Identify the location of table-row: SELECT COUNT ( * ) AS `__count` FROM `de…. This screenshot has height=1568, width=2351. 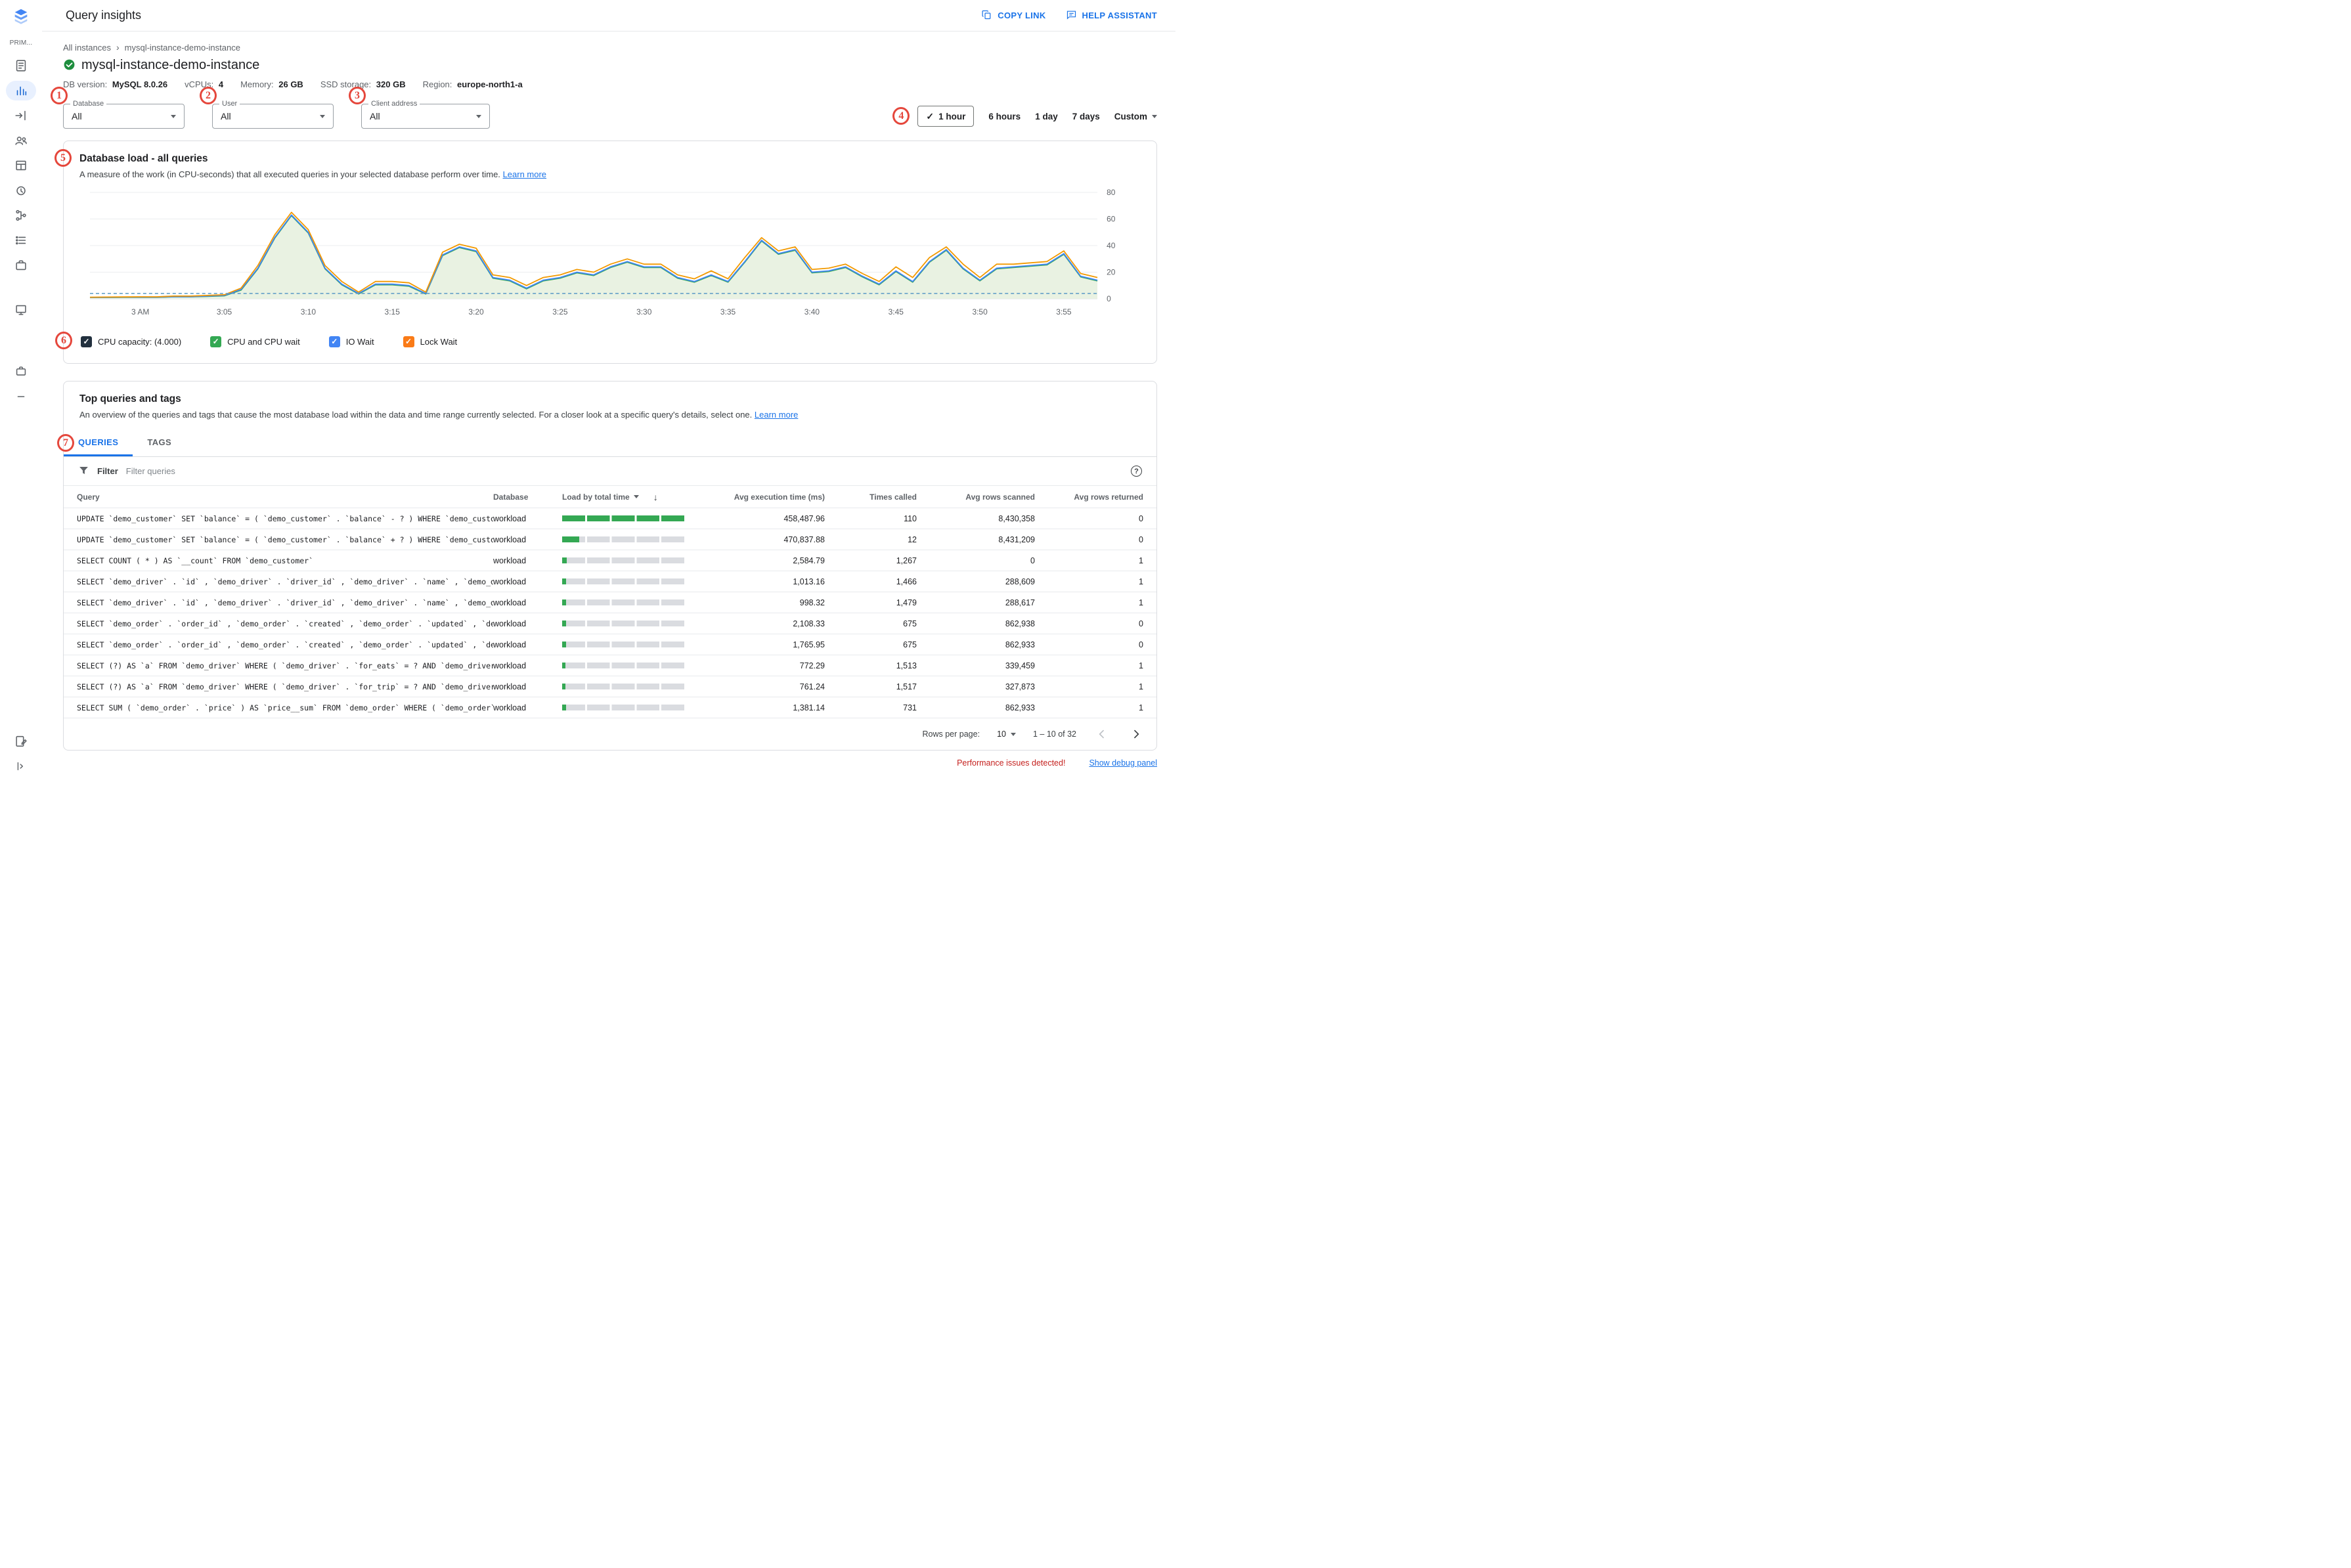
(610, 560).